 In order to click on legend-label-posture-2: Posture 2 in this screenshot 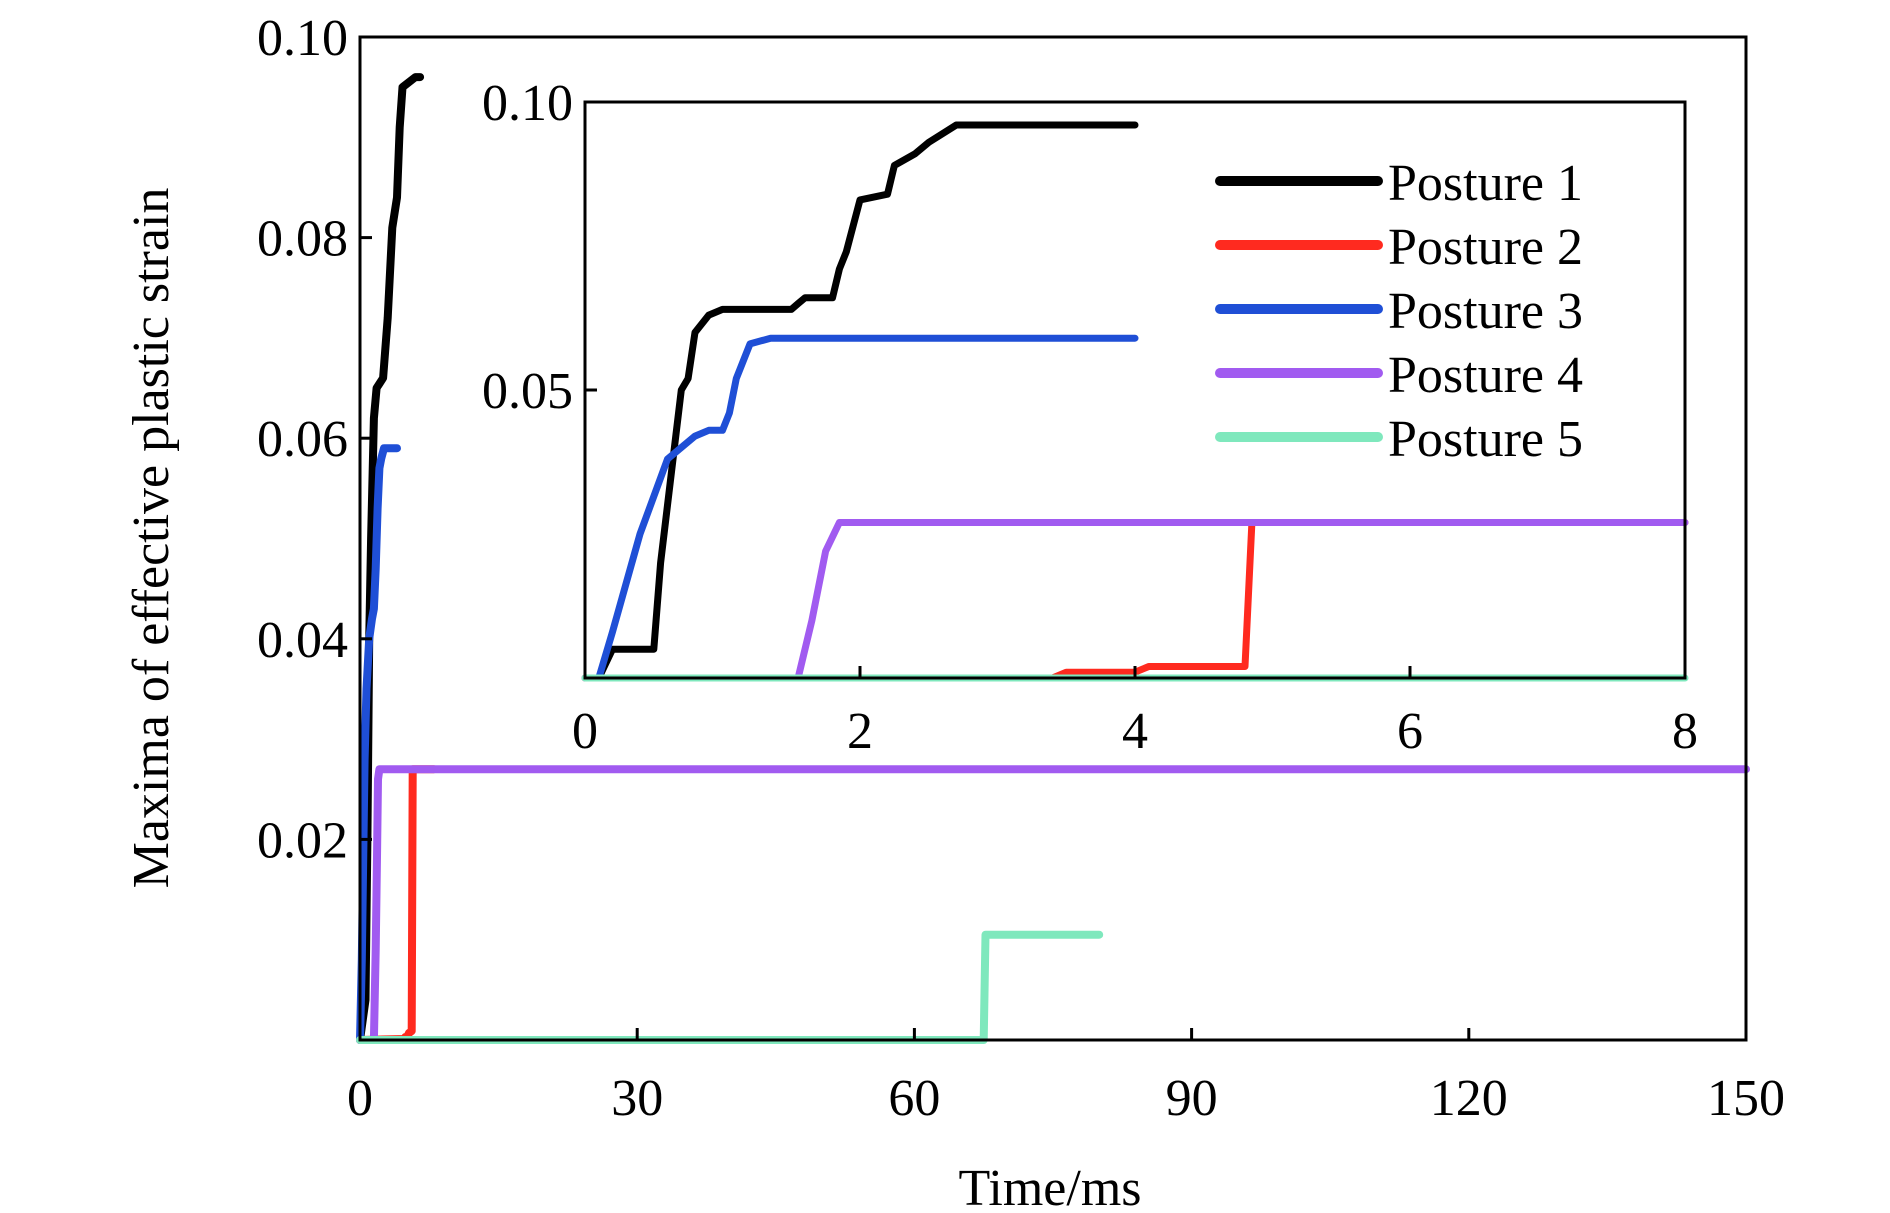, I will do `click(1485, 247)`.